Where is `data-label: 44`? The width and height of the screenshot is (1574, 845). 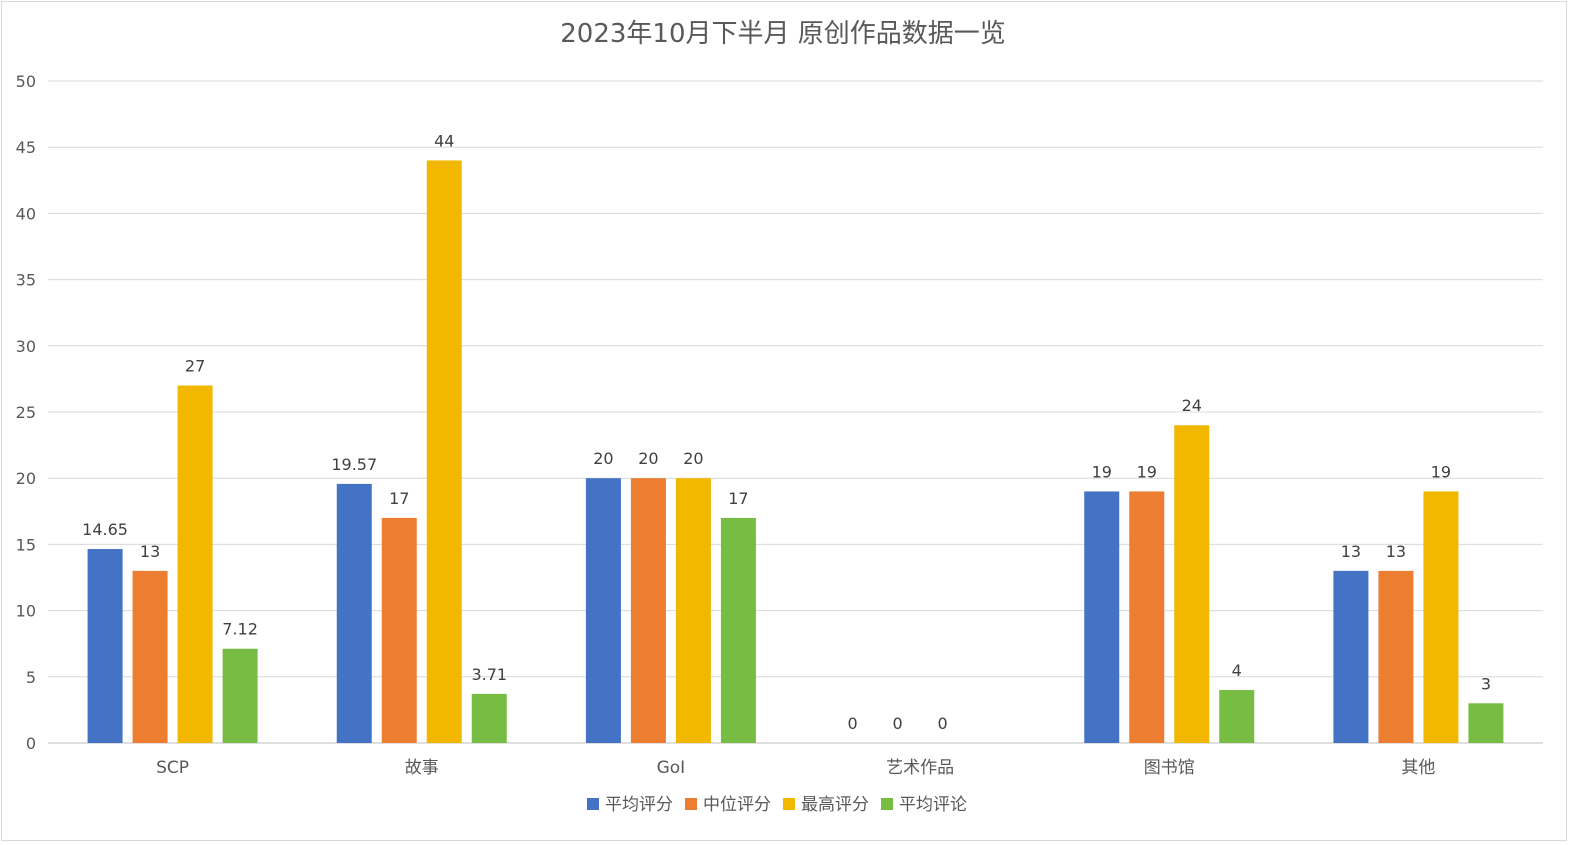 data-label: 44 is located at coordinates (444, 140).